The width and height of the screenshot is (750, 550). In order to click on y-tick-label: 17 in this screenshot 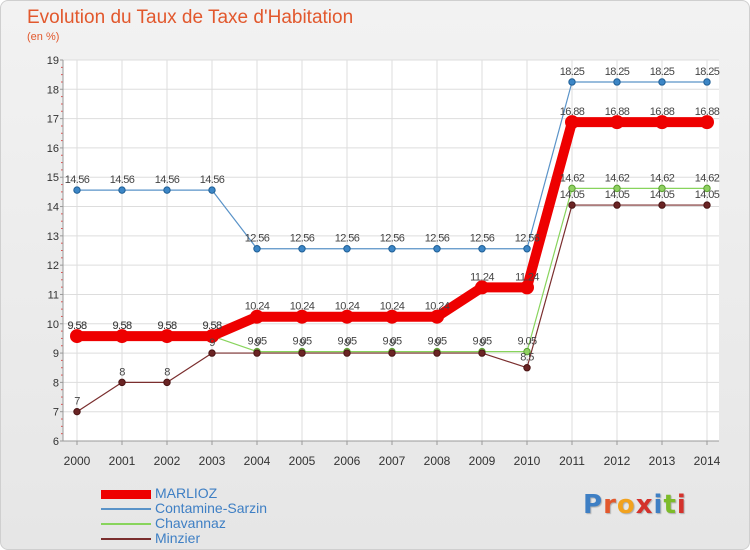, I will do `click(53, 120)`.